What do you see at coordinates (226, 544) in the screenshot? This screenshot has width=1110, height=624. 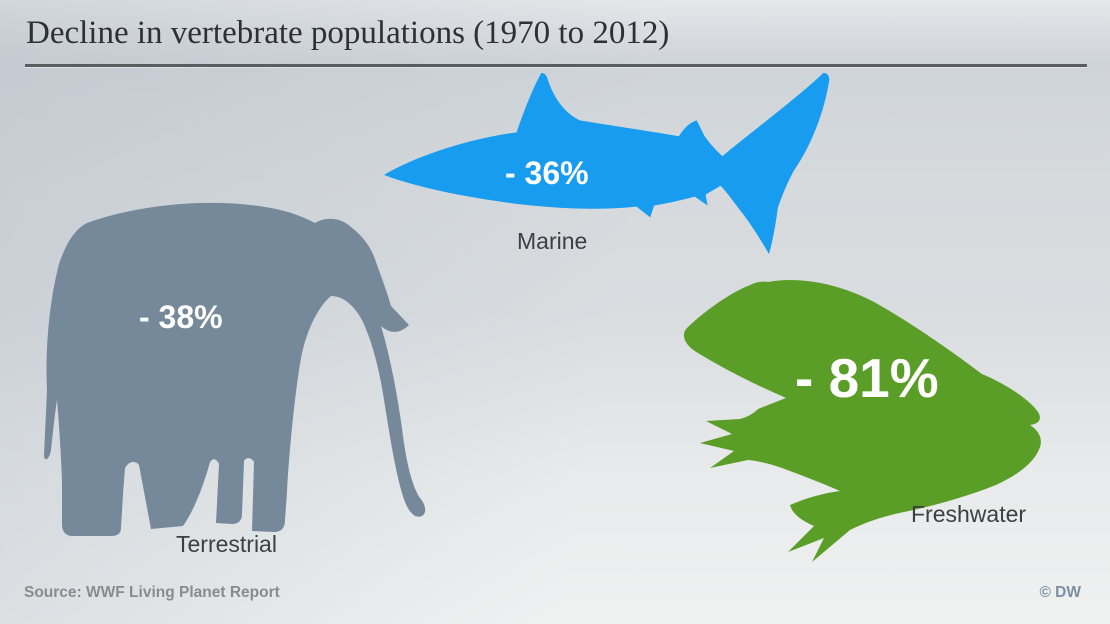 I see `terrestrial-label: Terrestrial` at bounding box center [226, 544].